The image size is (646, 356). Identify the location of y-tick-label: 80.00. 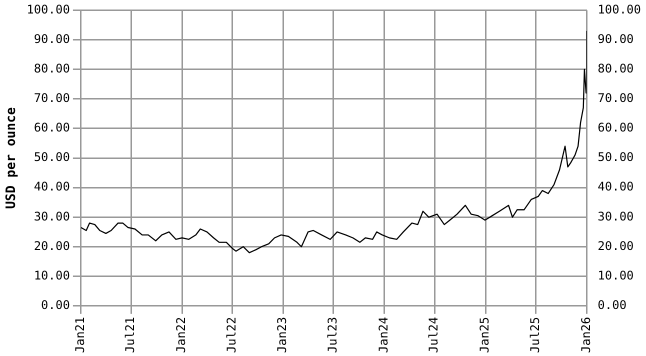
(52, 68).